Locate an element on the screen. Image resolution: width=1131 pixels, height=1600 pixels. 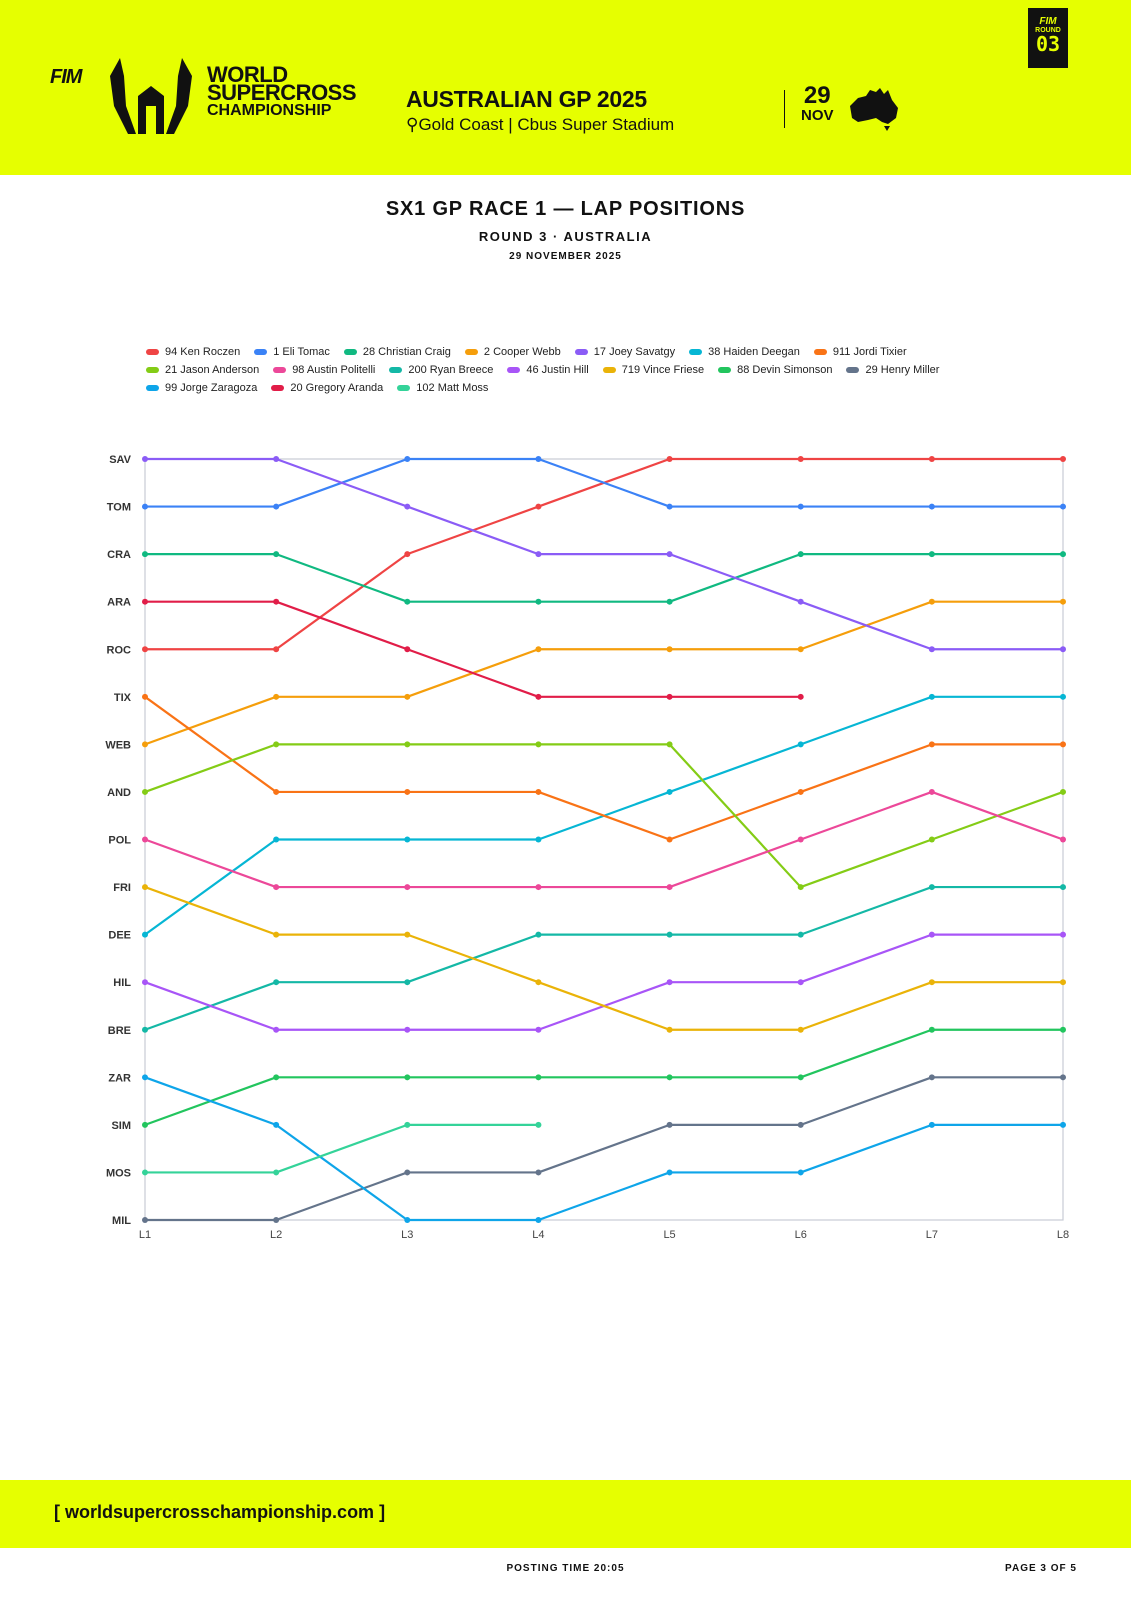
x-tick-label: L5 is located at coordinates (669, 1235).